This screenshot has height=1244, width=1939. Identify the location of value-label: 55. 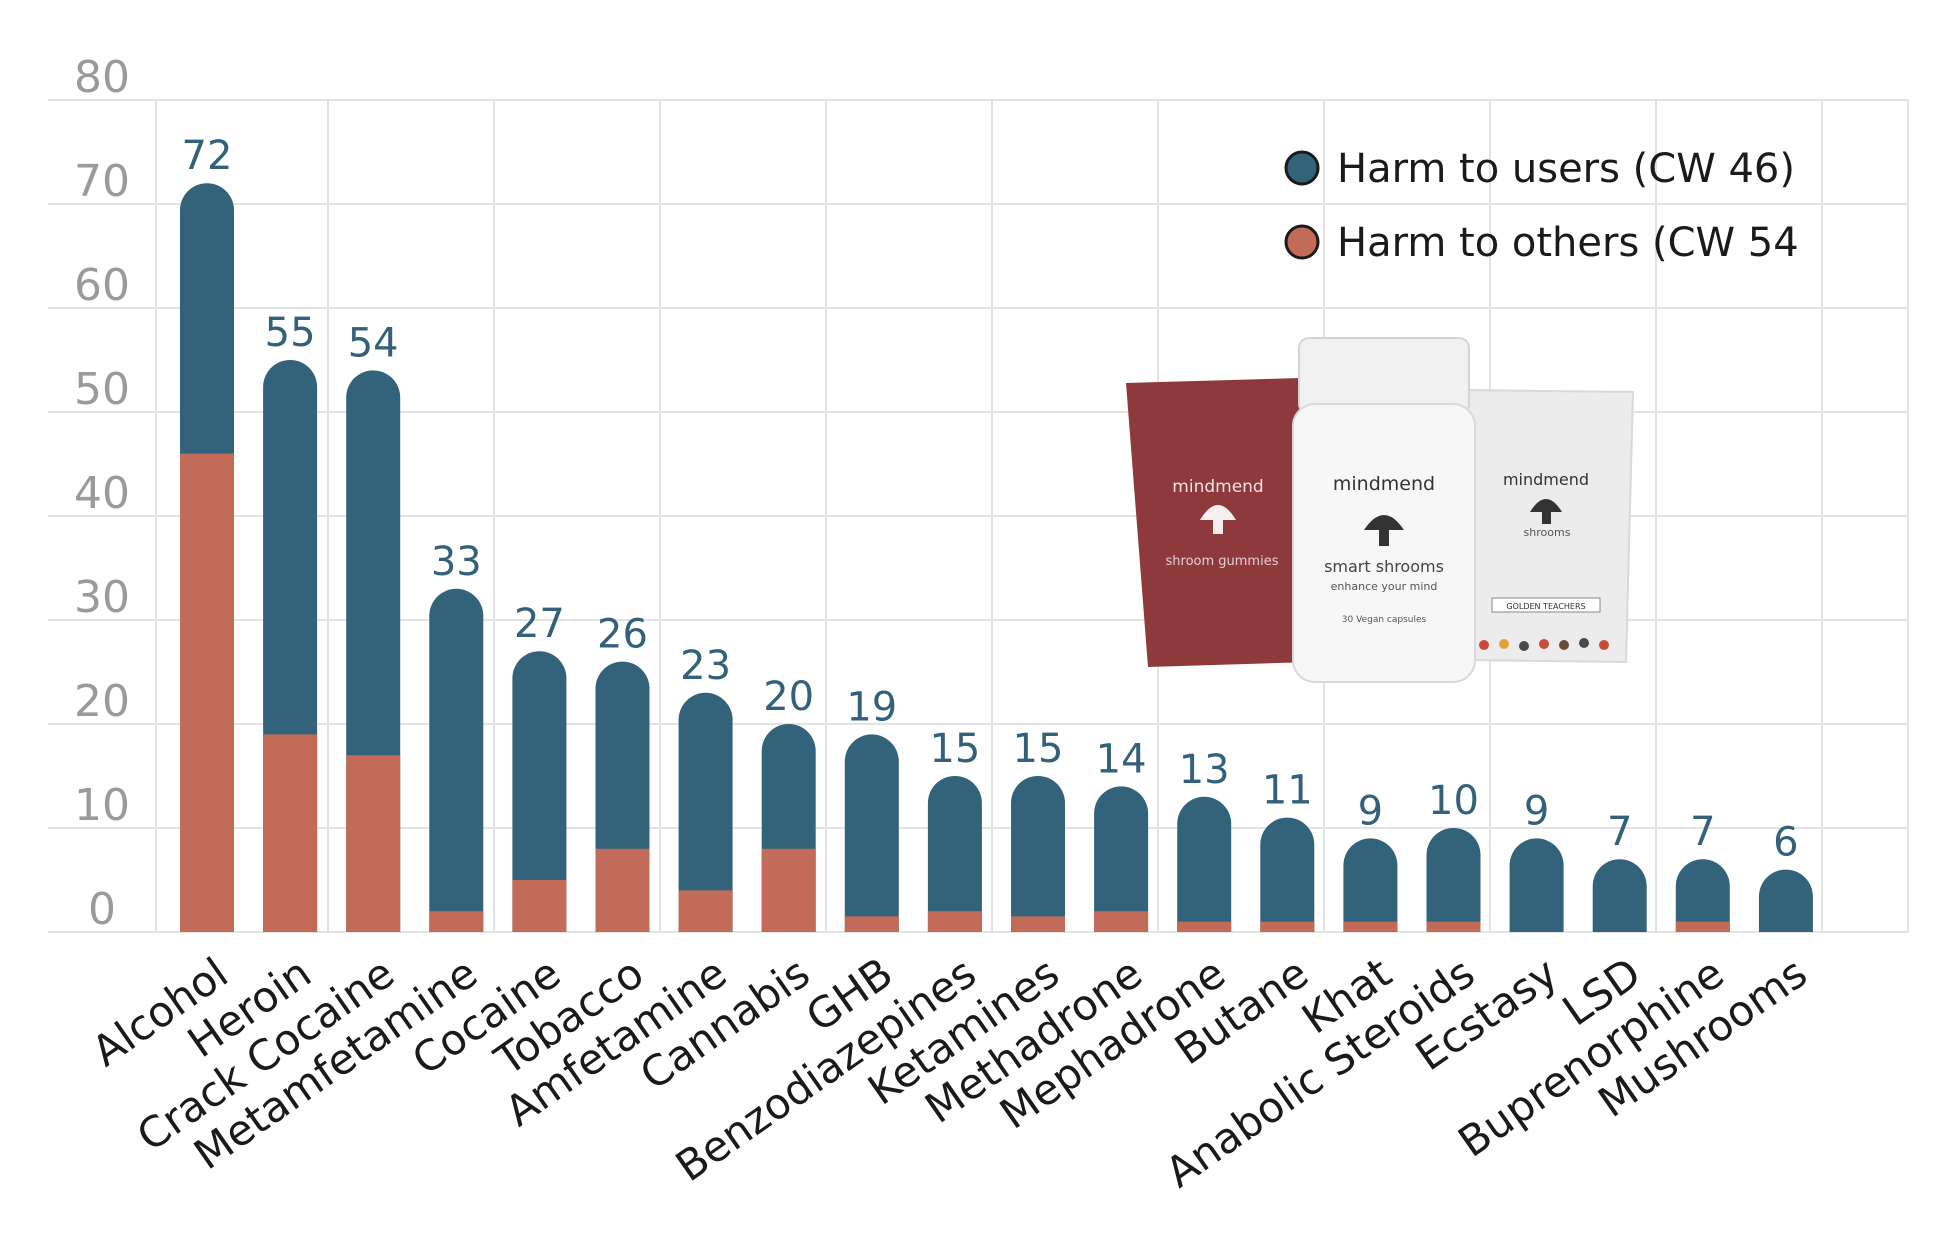
(290, 333).